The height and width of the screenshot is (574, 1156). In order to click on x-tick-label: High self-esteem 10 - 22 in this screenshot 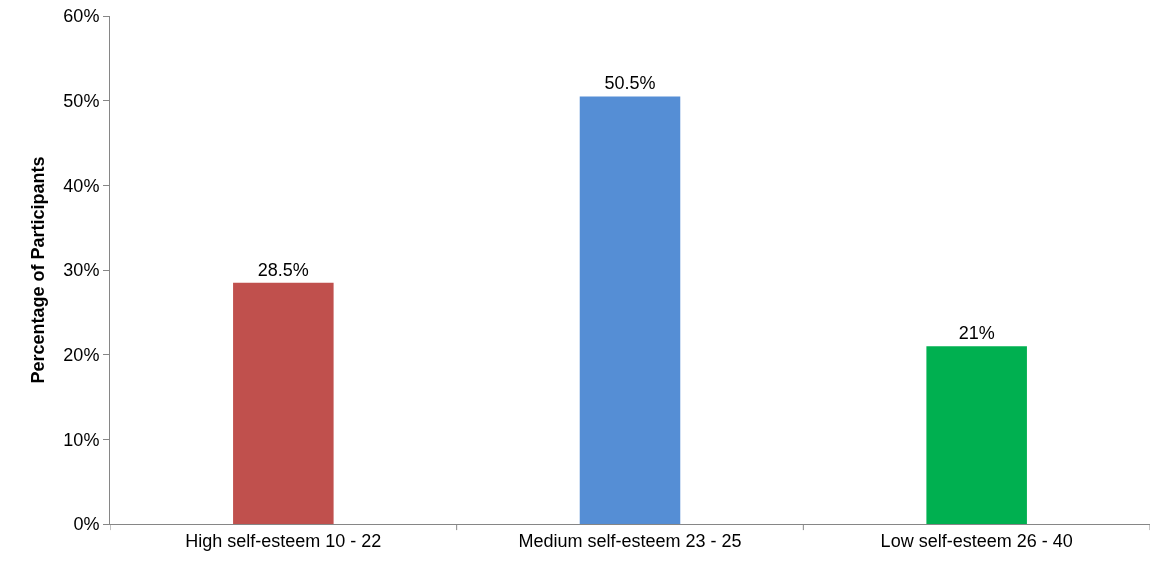, I will do `click(283, 540)`.